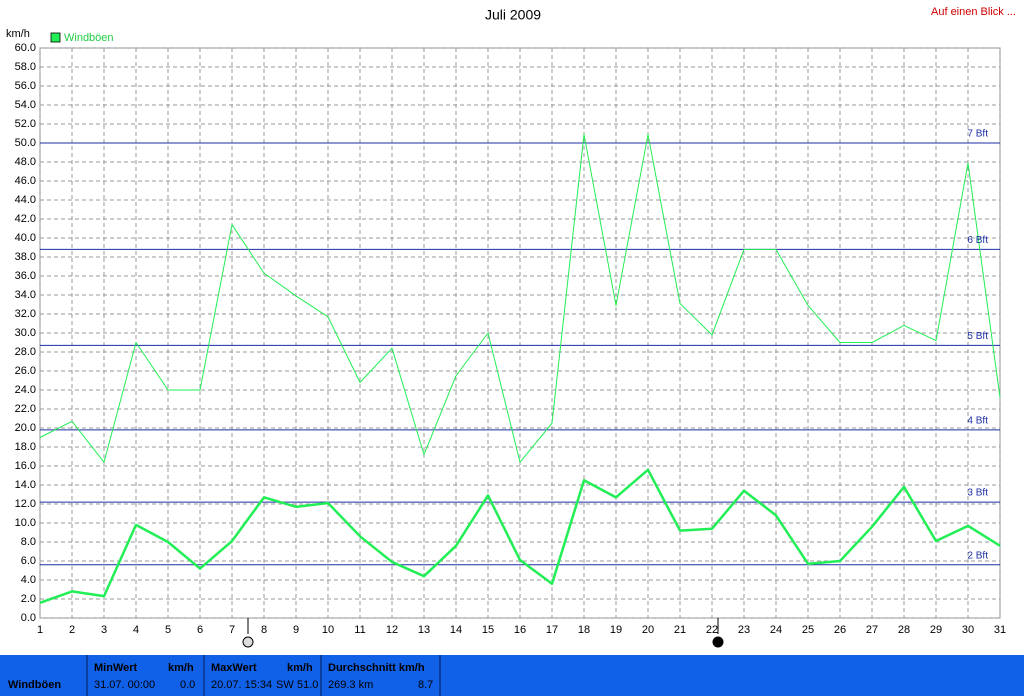 This screenshot has height=696, width=1024. Describe the element at coordinates (25, 276) in the screenshot. I see `y-tick-label: 36.0` at that location.